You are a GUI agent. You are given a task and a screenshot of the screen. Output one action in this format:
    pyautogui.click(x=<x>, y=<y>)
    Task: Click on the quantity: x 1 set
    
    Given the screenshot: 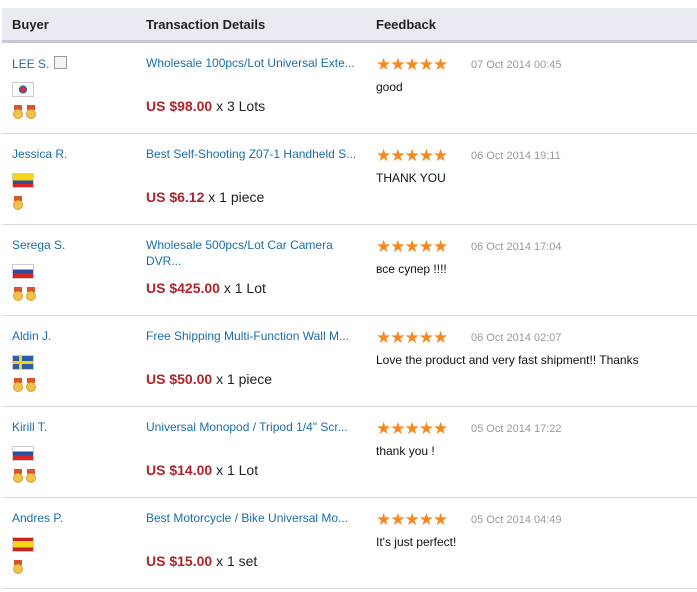 What is the action you would take?
    pyautogui.click(x=237, y=561)
    